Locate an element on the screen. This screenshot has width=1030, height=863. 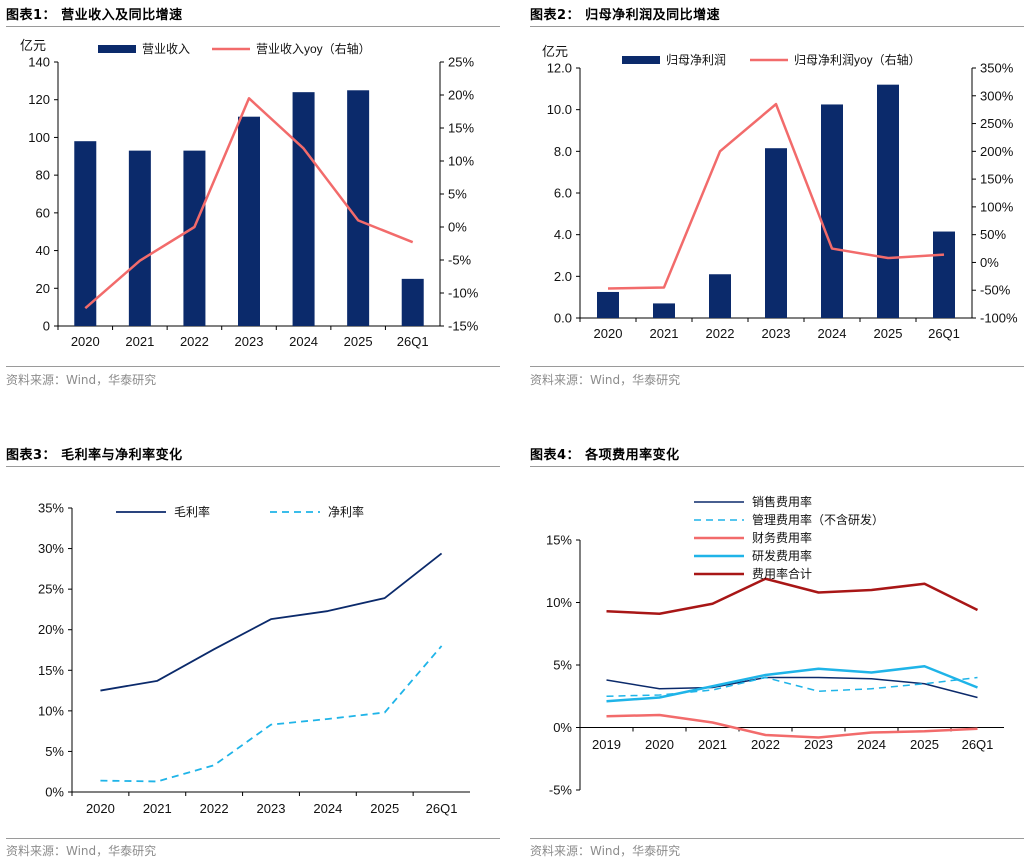
right-tick-label: 300% is located at coordinates (997, 95).